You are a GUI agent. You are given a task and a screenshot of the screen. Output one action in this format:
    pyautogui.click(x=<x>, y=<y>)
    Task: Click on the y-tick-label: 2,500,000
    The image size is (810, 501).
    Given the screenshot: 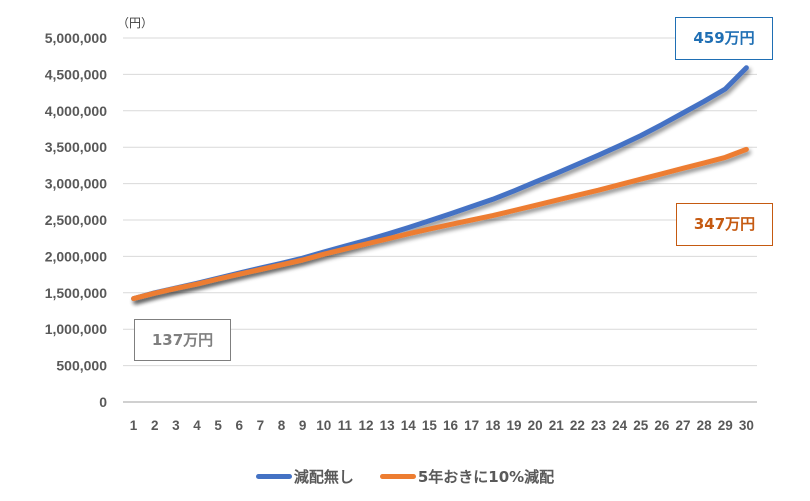 What is the action you would take?
    pyautogui.click(x=76, y=220)
    